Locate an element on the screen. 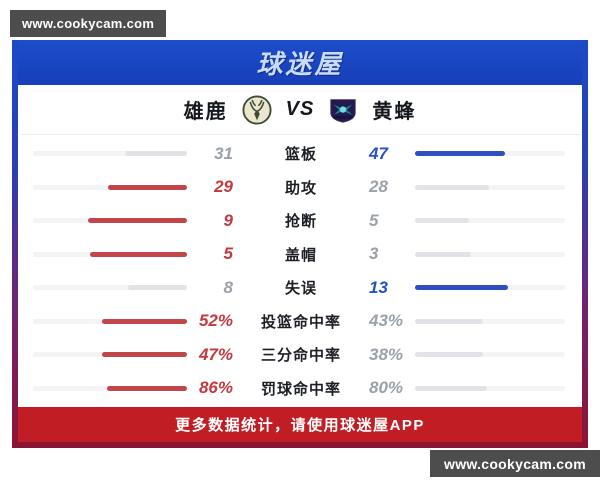 This screenshot has width=600, height=480. stat-label: 投篮命中率 is located at coordinates (300, 322).